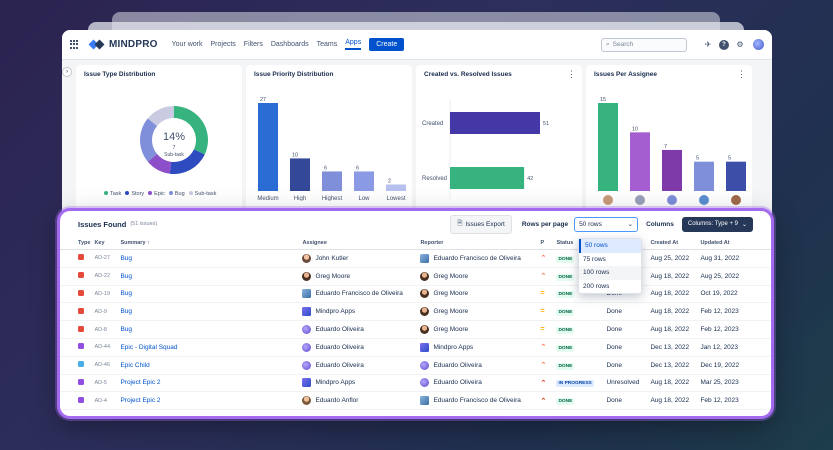  I want to click on priority-bar-chart: 27 Medium 10 High 6 Highest 6 Low 2 Lowest, so click(331, 149).